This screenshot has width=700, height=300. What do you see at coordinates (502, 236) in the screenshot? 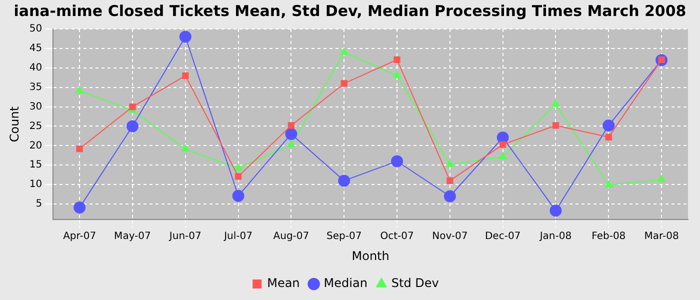
I see `x-tick-label: Dec-07` at bounding box center [502, 236].